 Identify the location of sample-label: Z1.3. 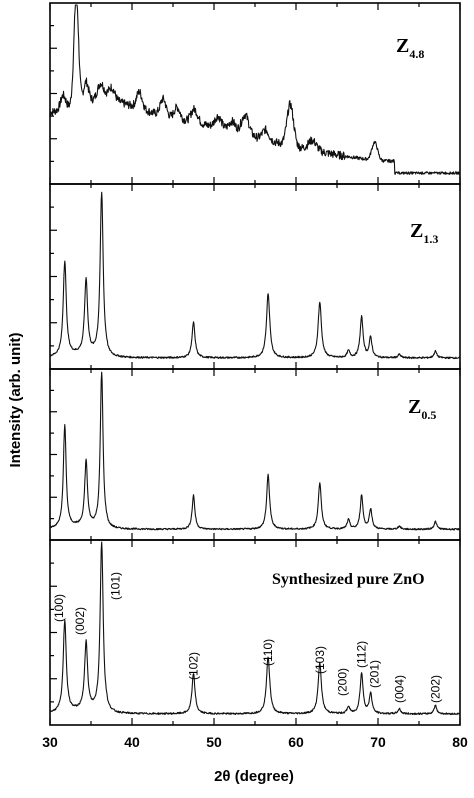
(424, 233).